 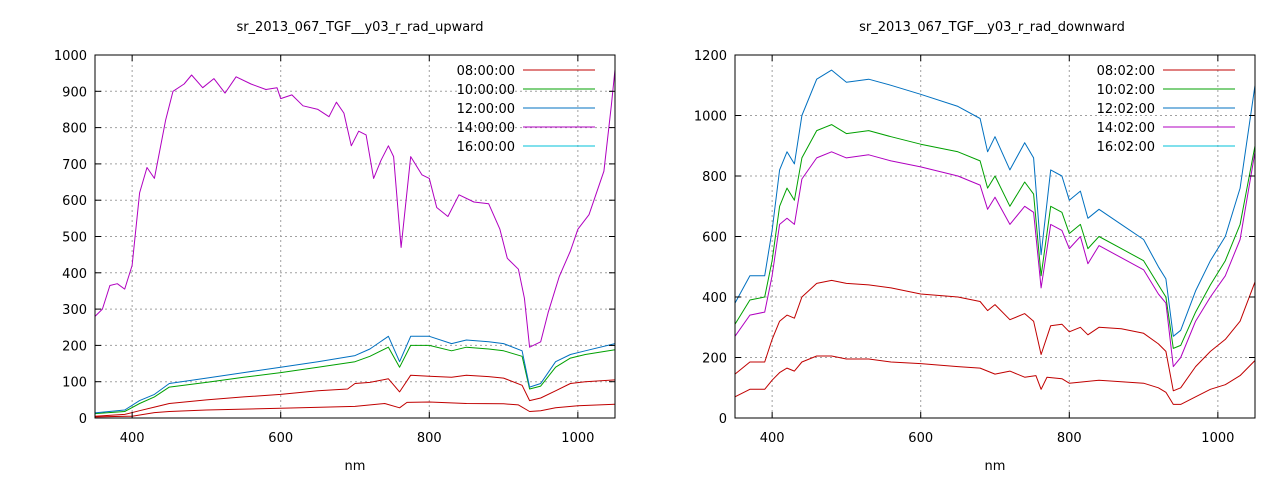 I want to click on legend-label: 10:02:00, so click(x=1126, y=90).